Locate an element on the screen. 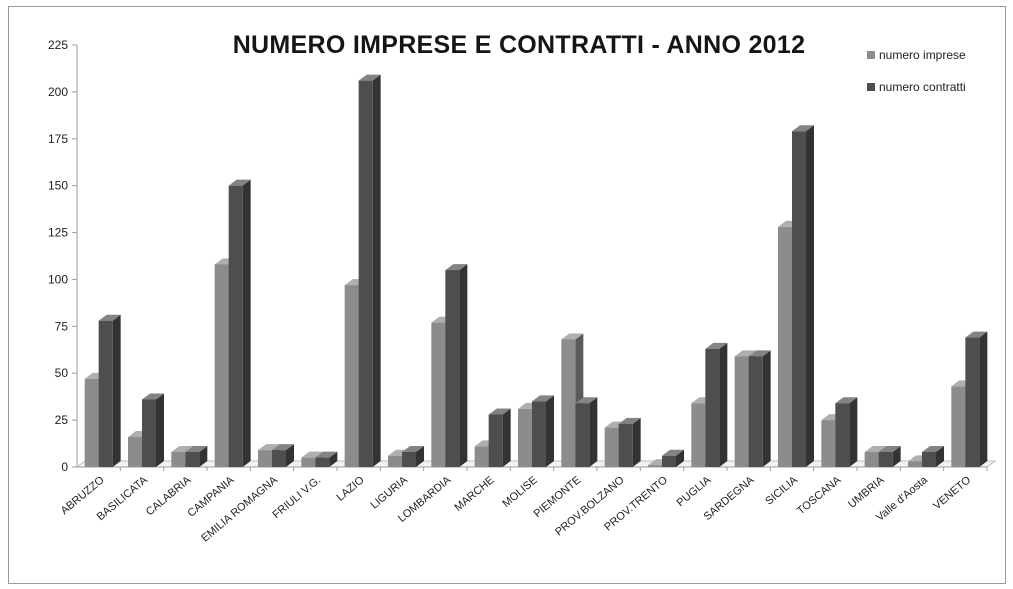 Image resolution: width=1013 pixels, height=589 pixels. y-tick-label: 0 is located at coordinates (64, 467).